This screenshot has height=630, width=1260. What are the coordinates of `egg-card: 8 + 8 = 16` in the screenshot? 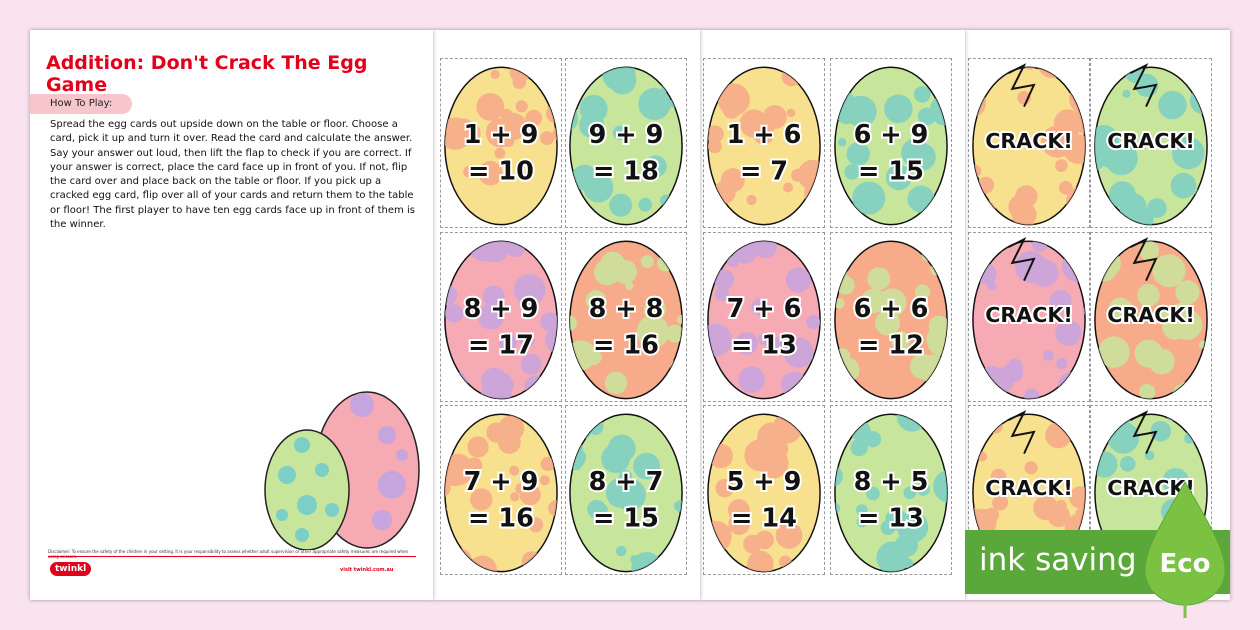 It's located at (626, 317).